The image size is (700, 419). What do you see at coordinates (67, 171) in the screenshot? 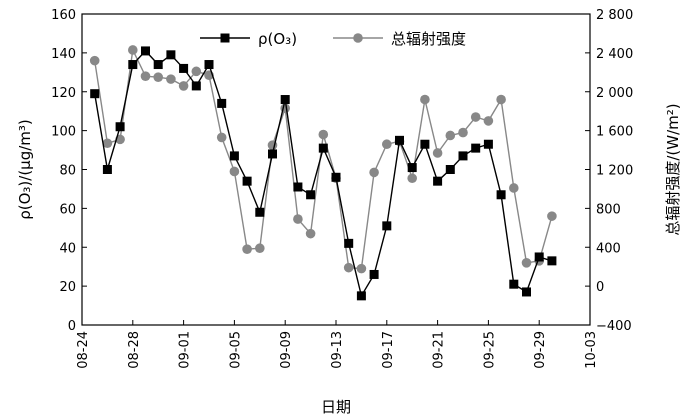
I see `y-tick-label: 80` at bounding box center [67, 171].